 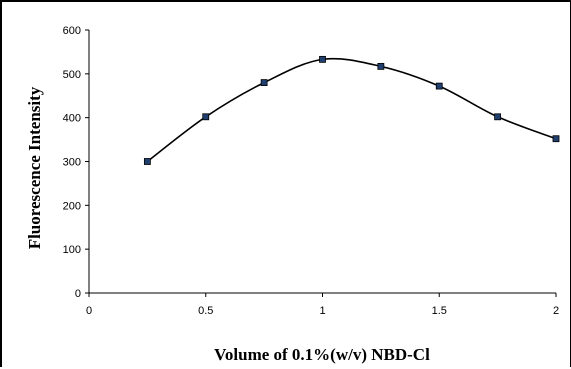 What do you see at coordinates (72, 75) in the screenshot?
I see `y-tick-label: 500` at bounding box center [72, 75].